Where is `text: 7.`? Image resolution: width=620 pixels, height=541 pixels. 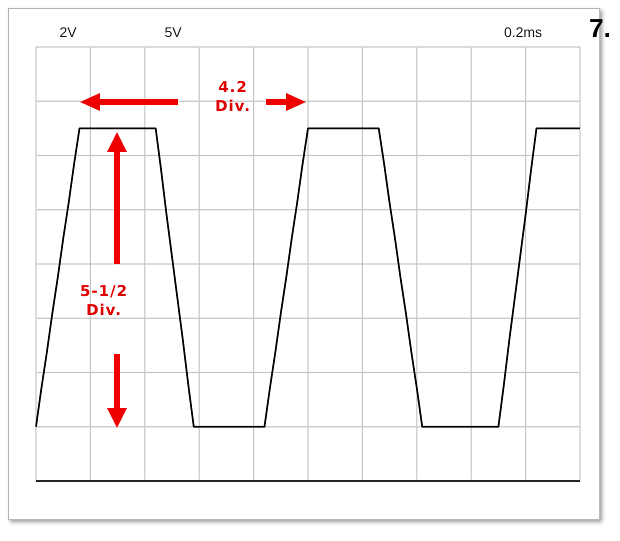
text: 7. is located at coordinates (600, 28).